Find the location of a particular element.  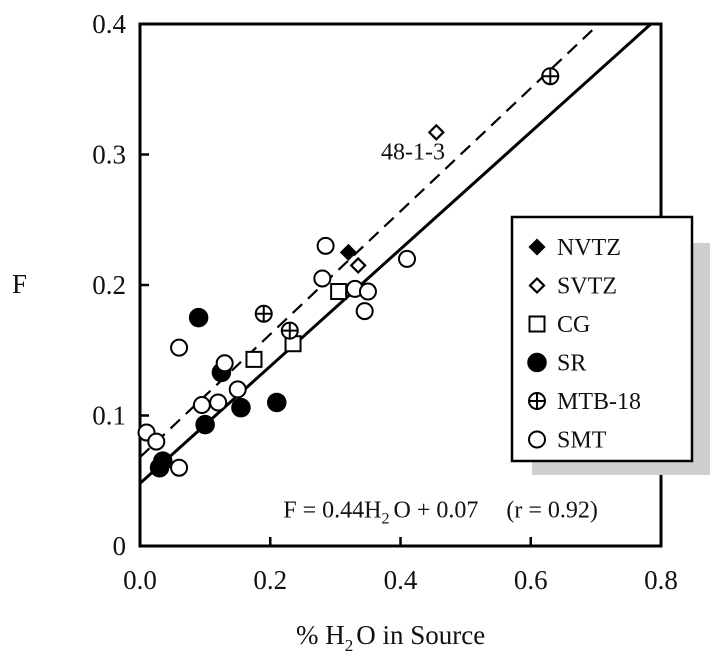

regression-equation: F = 0.44H2 O + 0.07 (r = 0.92) is located at coordinates (440, 512).